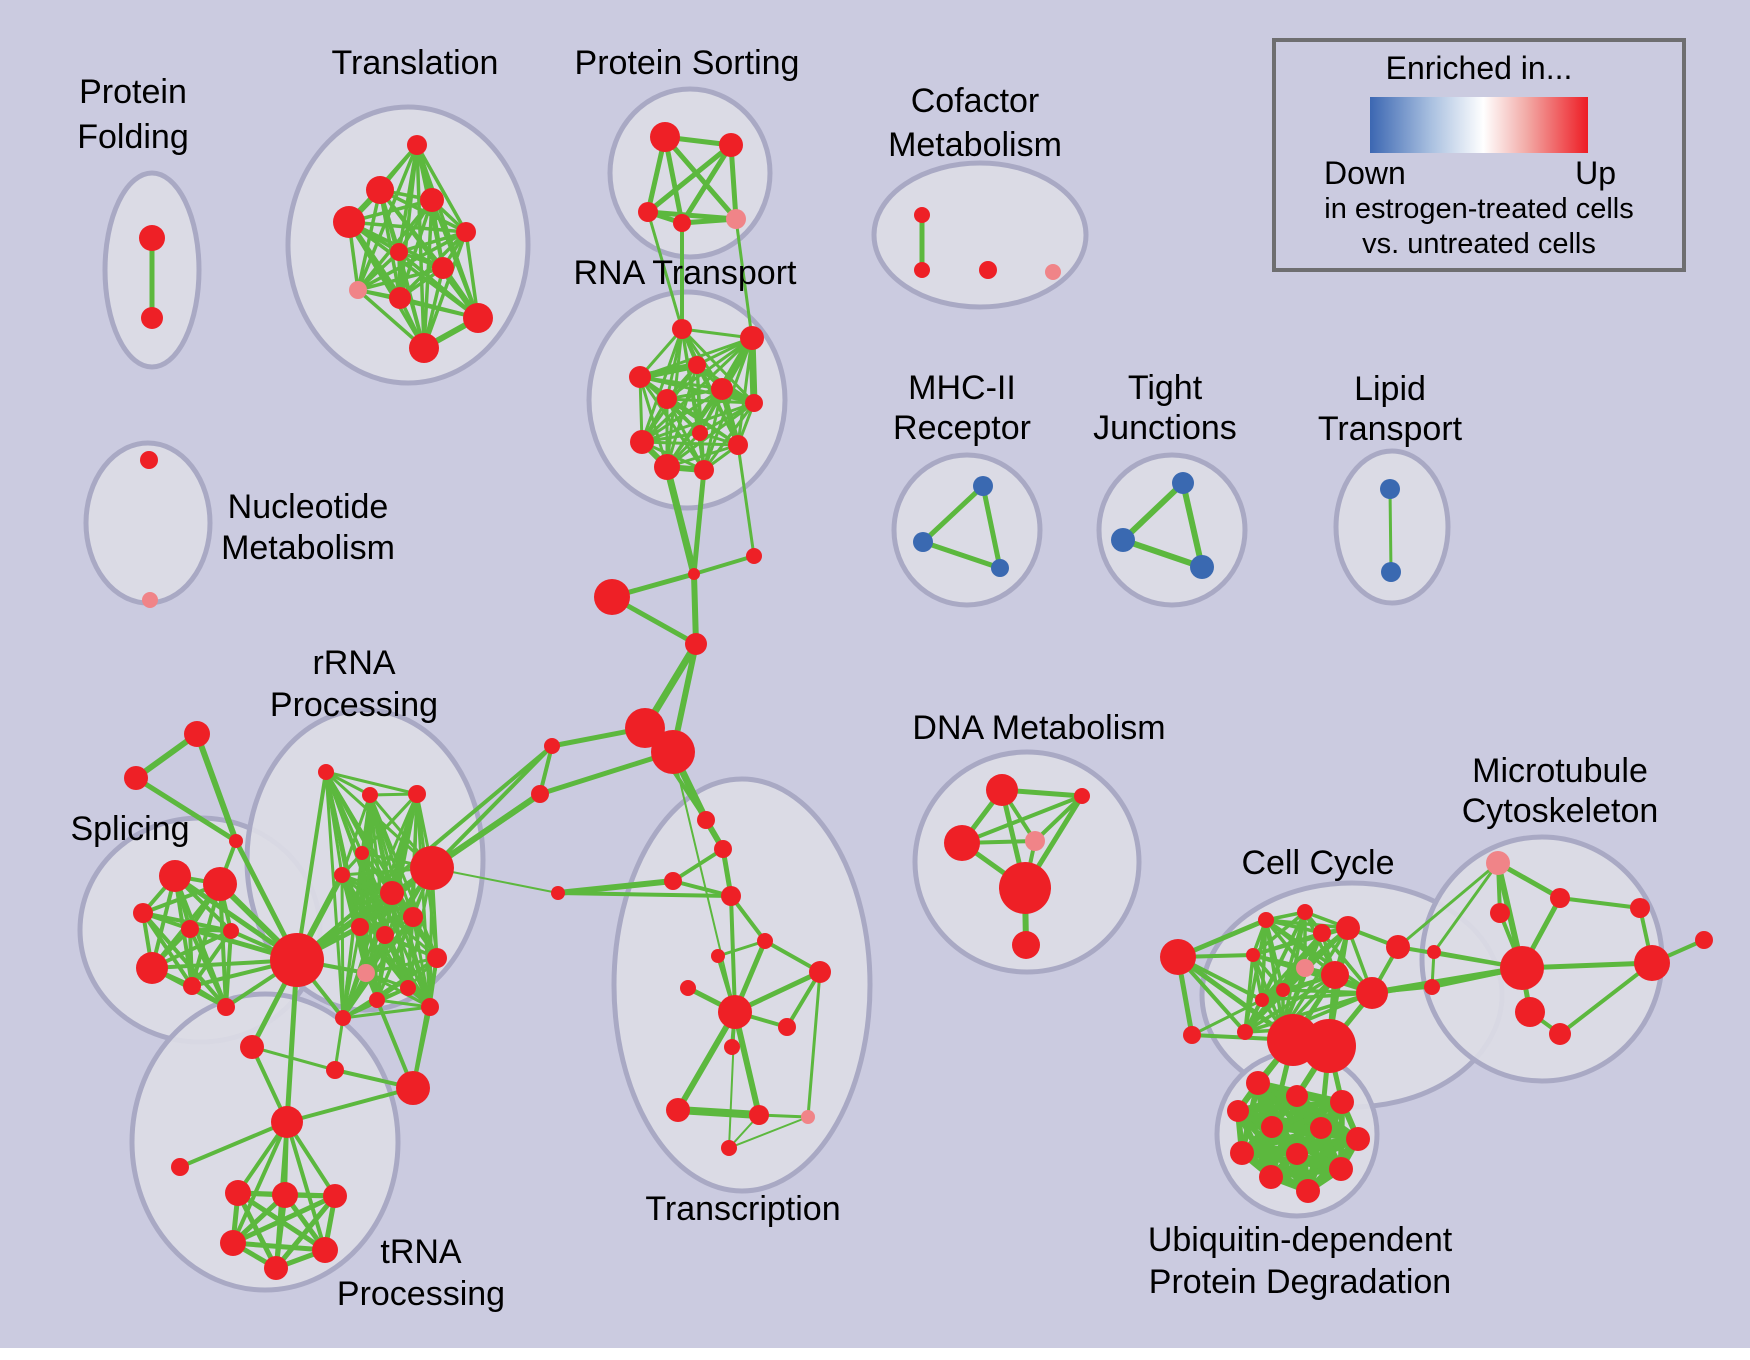 The image size is (1750, 1360). I want to click on node-cc5b, so click(1322, 933).